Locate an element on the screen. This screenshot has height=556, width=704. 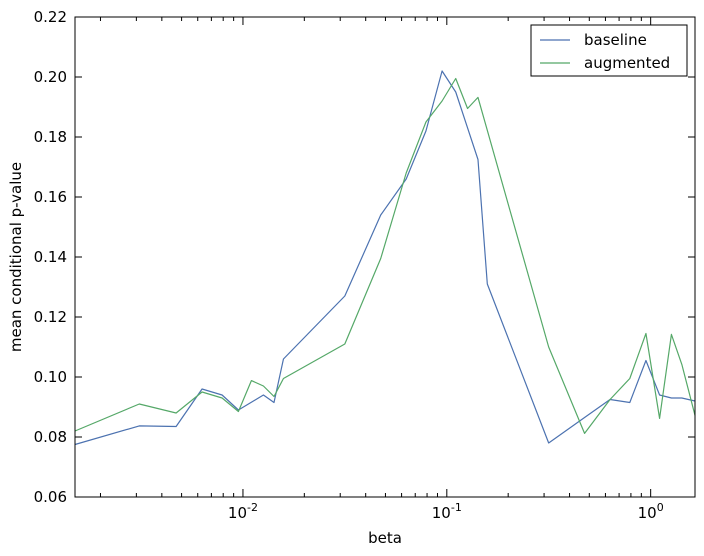
legend: baseline augmented is located at coordinates (609, 50).